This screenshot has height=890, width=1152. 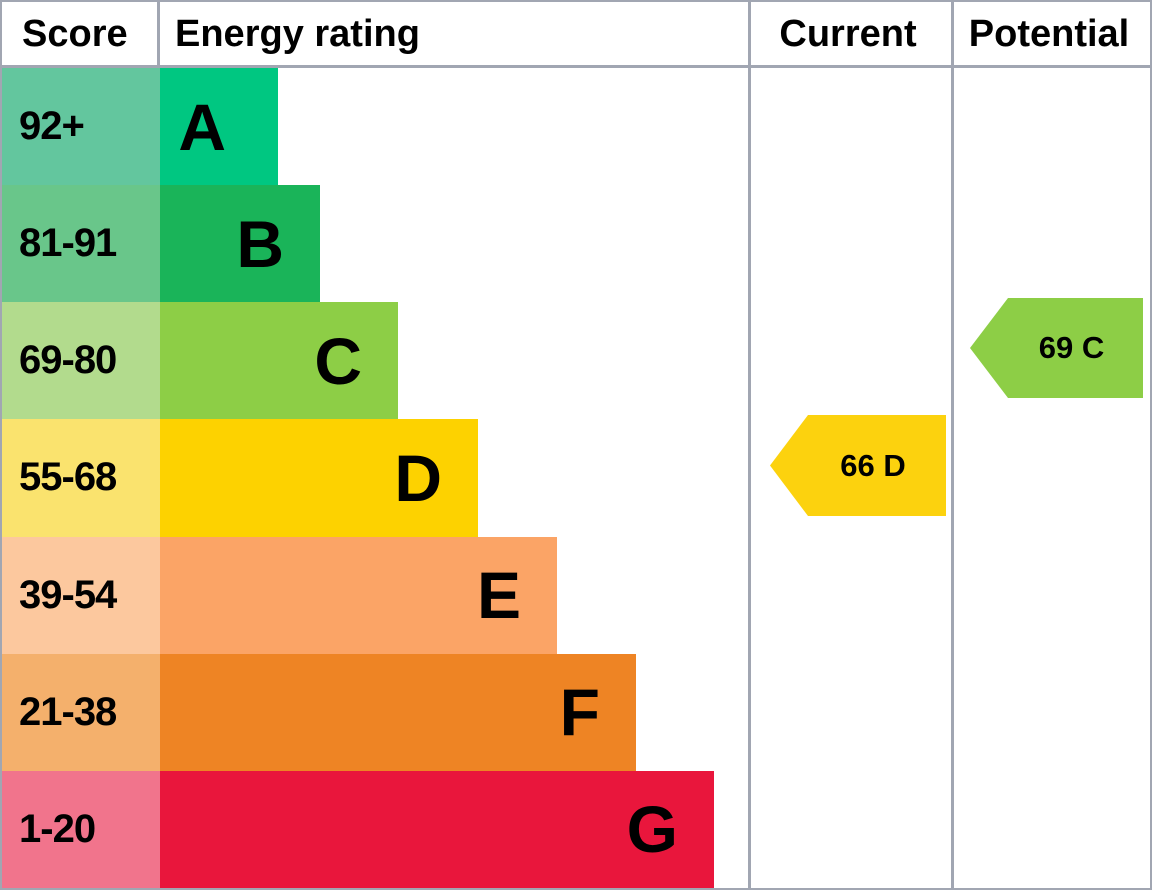 I want to click on header-score: Score, so click(x=81, y=33).